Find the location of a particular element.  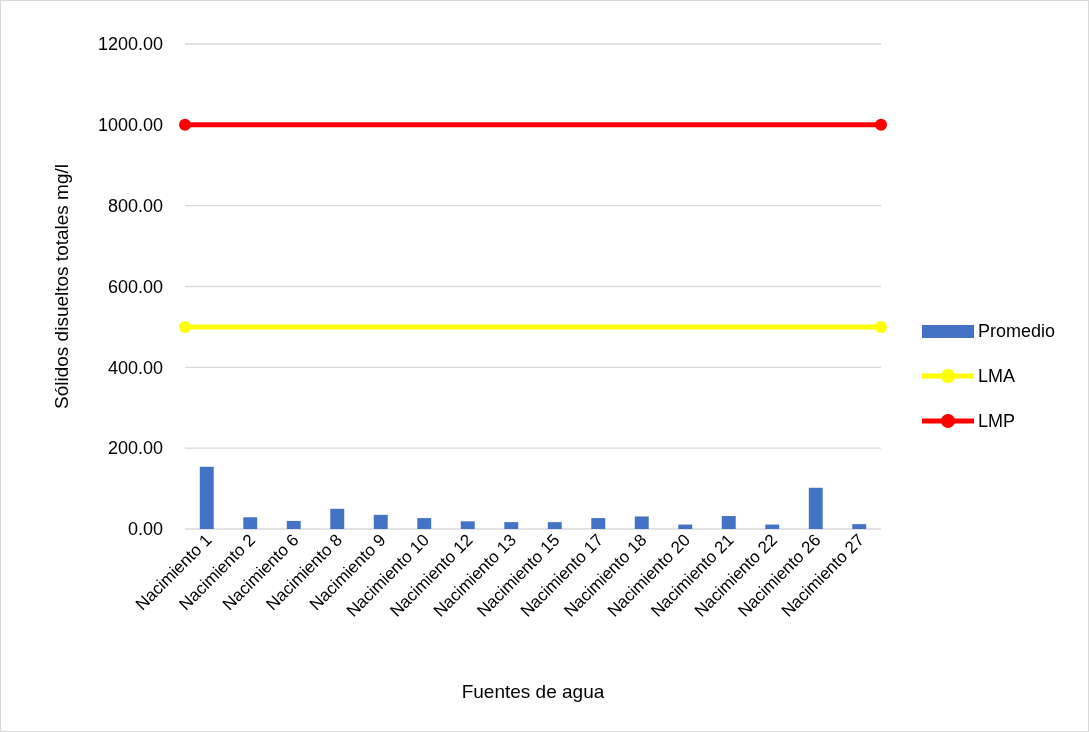

y-tick-label: 200.00 is located at coordinates (135, 448).